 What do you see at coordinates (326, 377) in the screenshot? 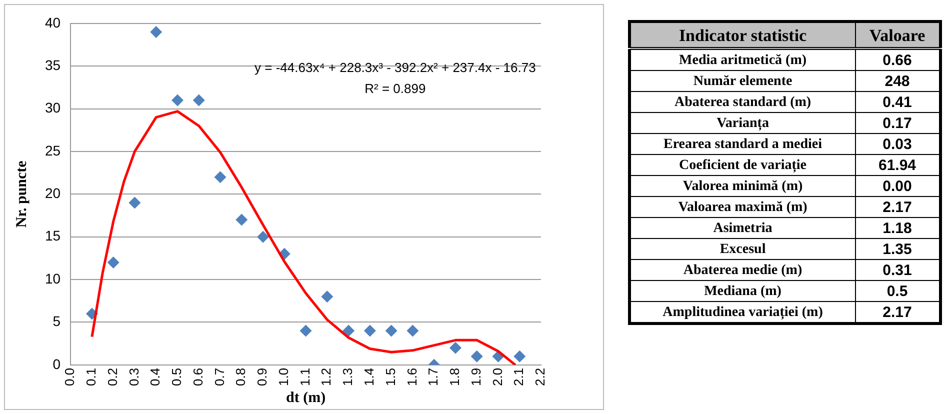
I see `x-tick-label: 1.2` at bounding box center [326, 377].